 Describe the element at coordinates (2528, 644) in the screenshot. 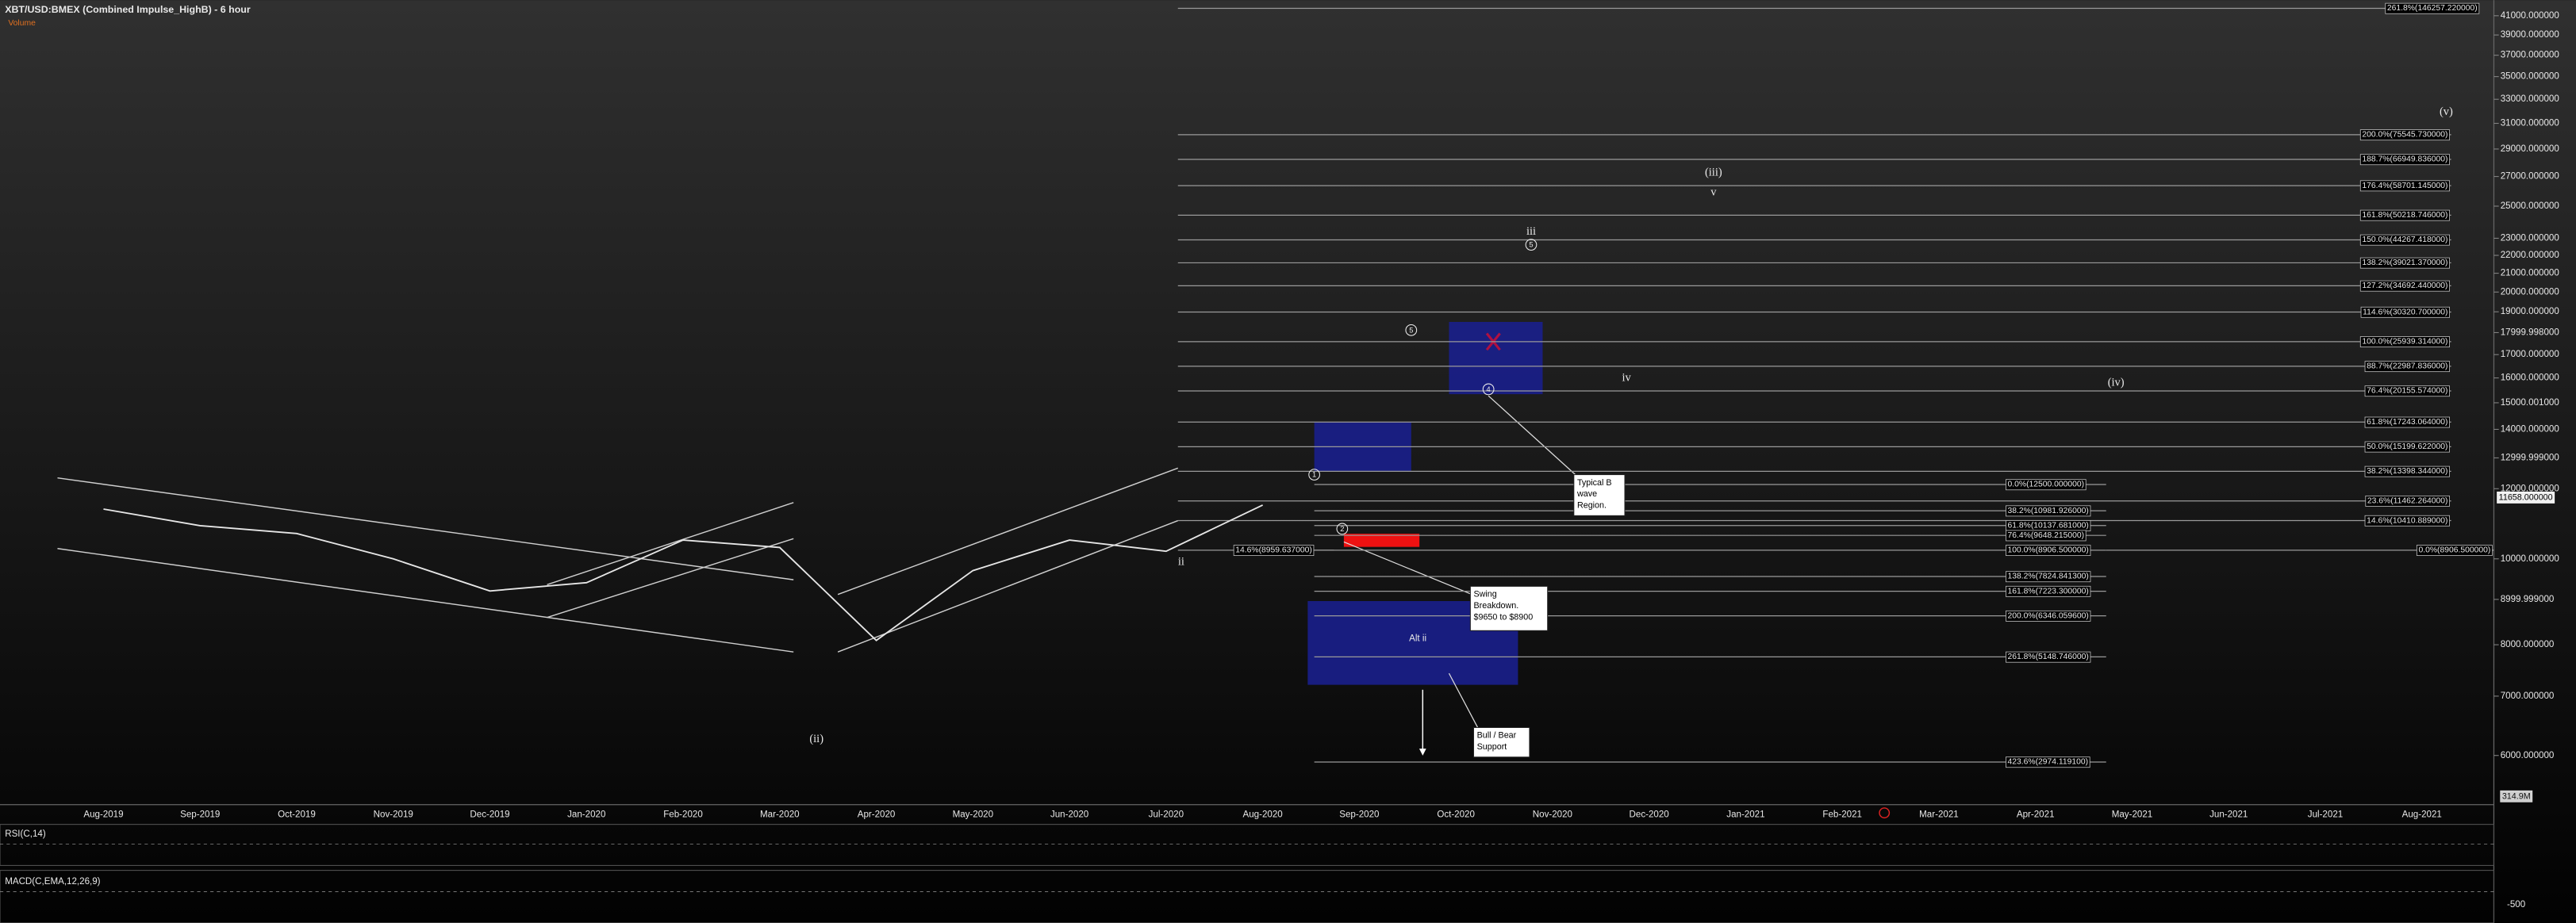

I see `y-tick-label: 8000.000000` at that location.